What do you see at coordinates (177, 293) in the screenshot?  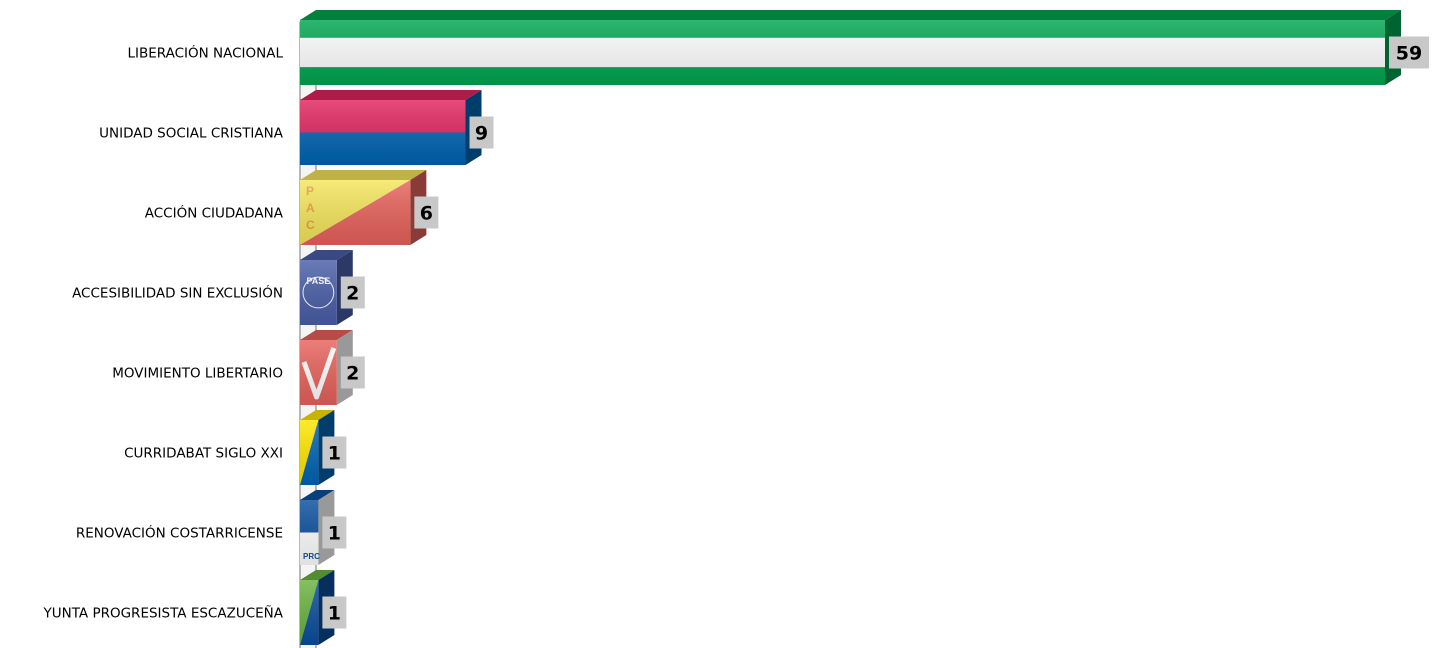 I see `category-label: ACCESIBILIDAD SIN EXCLUSIÓN` at bounding box center [177, 293].